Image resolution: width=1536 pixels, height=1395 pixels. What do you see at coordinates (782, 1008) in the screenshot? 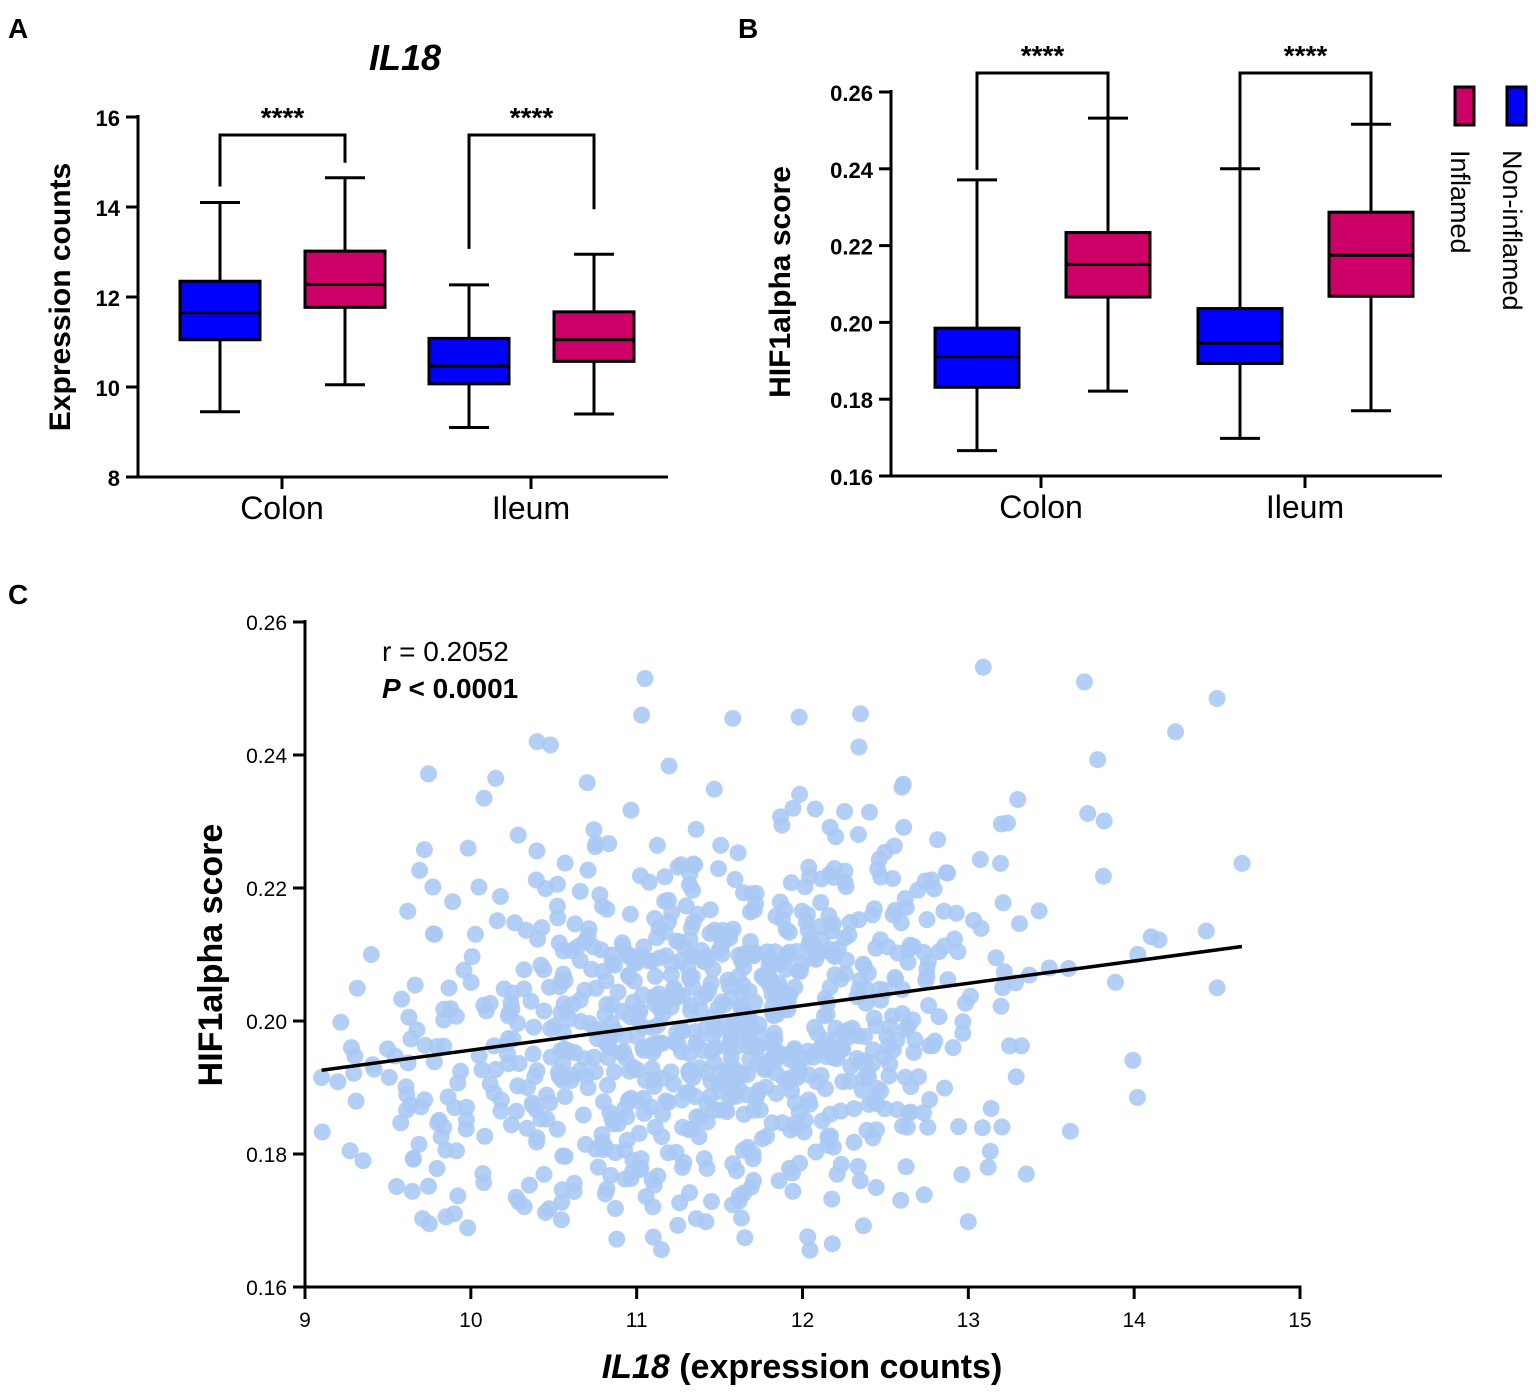
I see `panel-c-regression-line` at bounding box center [782, 1008].